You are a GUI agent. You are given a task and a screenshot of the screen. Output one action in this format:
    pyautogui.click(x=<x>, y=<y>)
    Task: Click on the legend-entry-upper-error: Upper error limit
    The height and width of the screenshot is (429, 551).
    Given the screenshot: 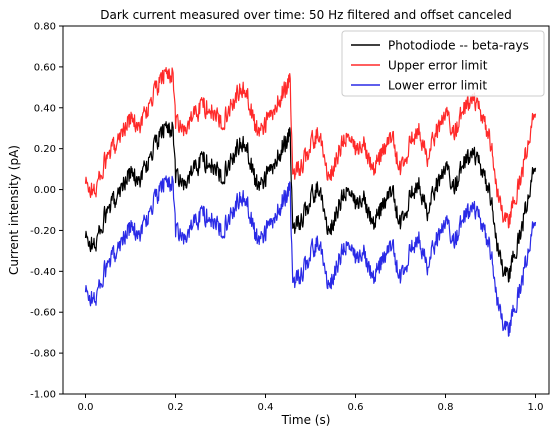 What is the action you would take?
    pyautogui.click(x=438, y=66)
    